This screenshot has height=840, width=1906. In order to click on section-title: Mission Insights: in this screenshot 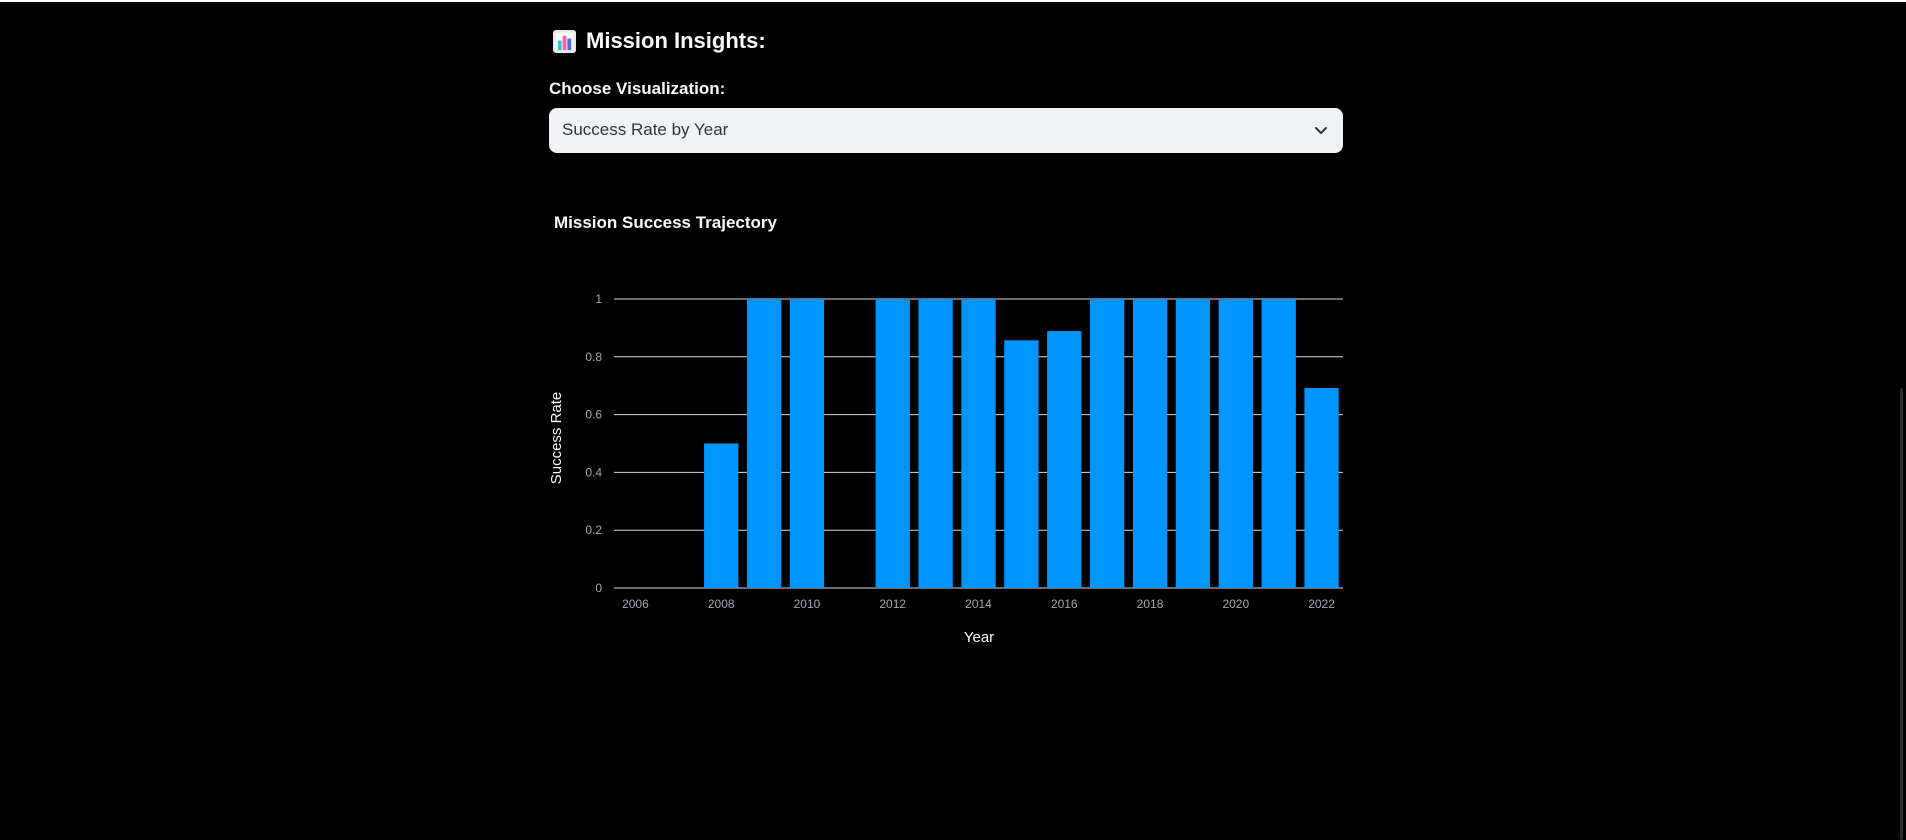, I will do `click(676, 40)`.